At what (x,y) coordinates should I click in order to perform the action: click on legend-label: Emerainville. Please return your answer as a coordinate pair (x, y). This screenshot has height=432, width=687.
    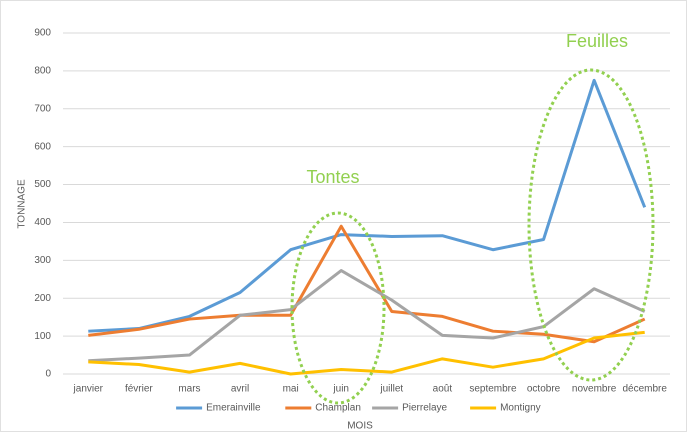
    Looking at the image, I should click on (233, 408).